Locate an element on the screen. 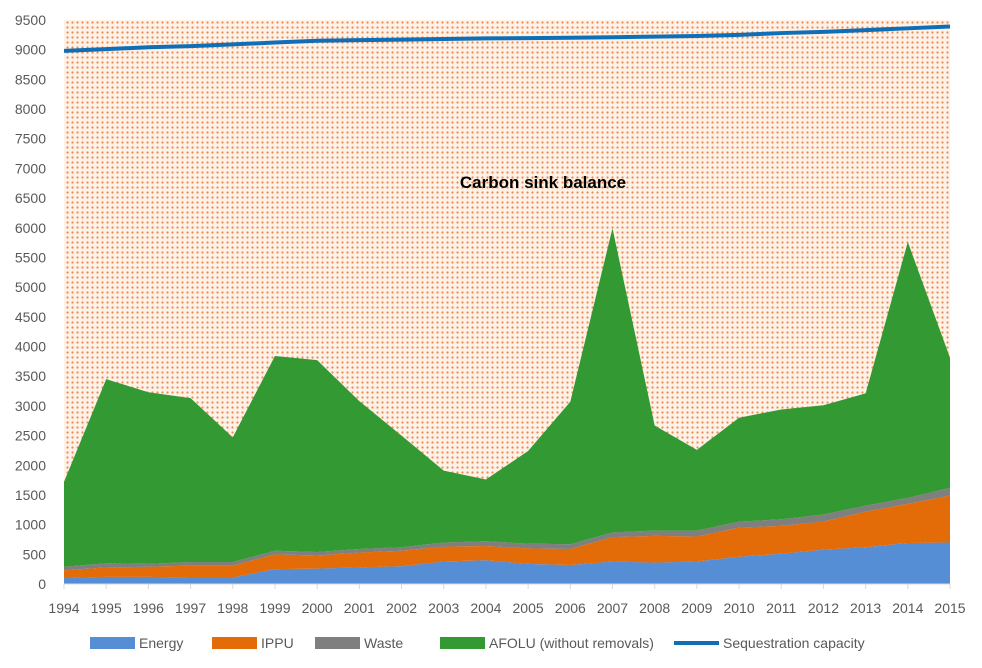 The image size is (982, 668). x-tick-label: 2003 is located at coordinates (443, 608).